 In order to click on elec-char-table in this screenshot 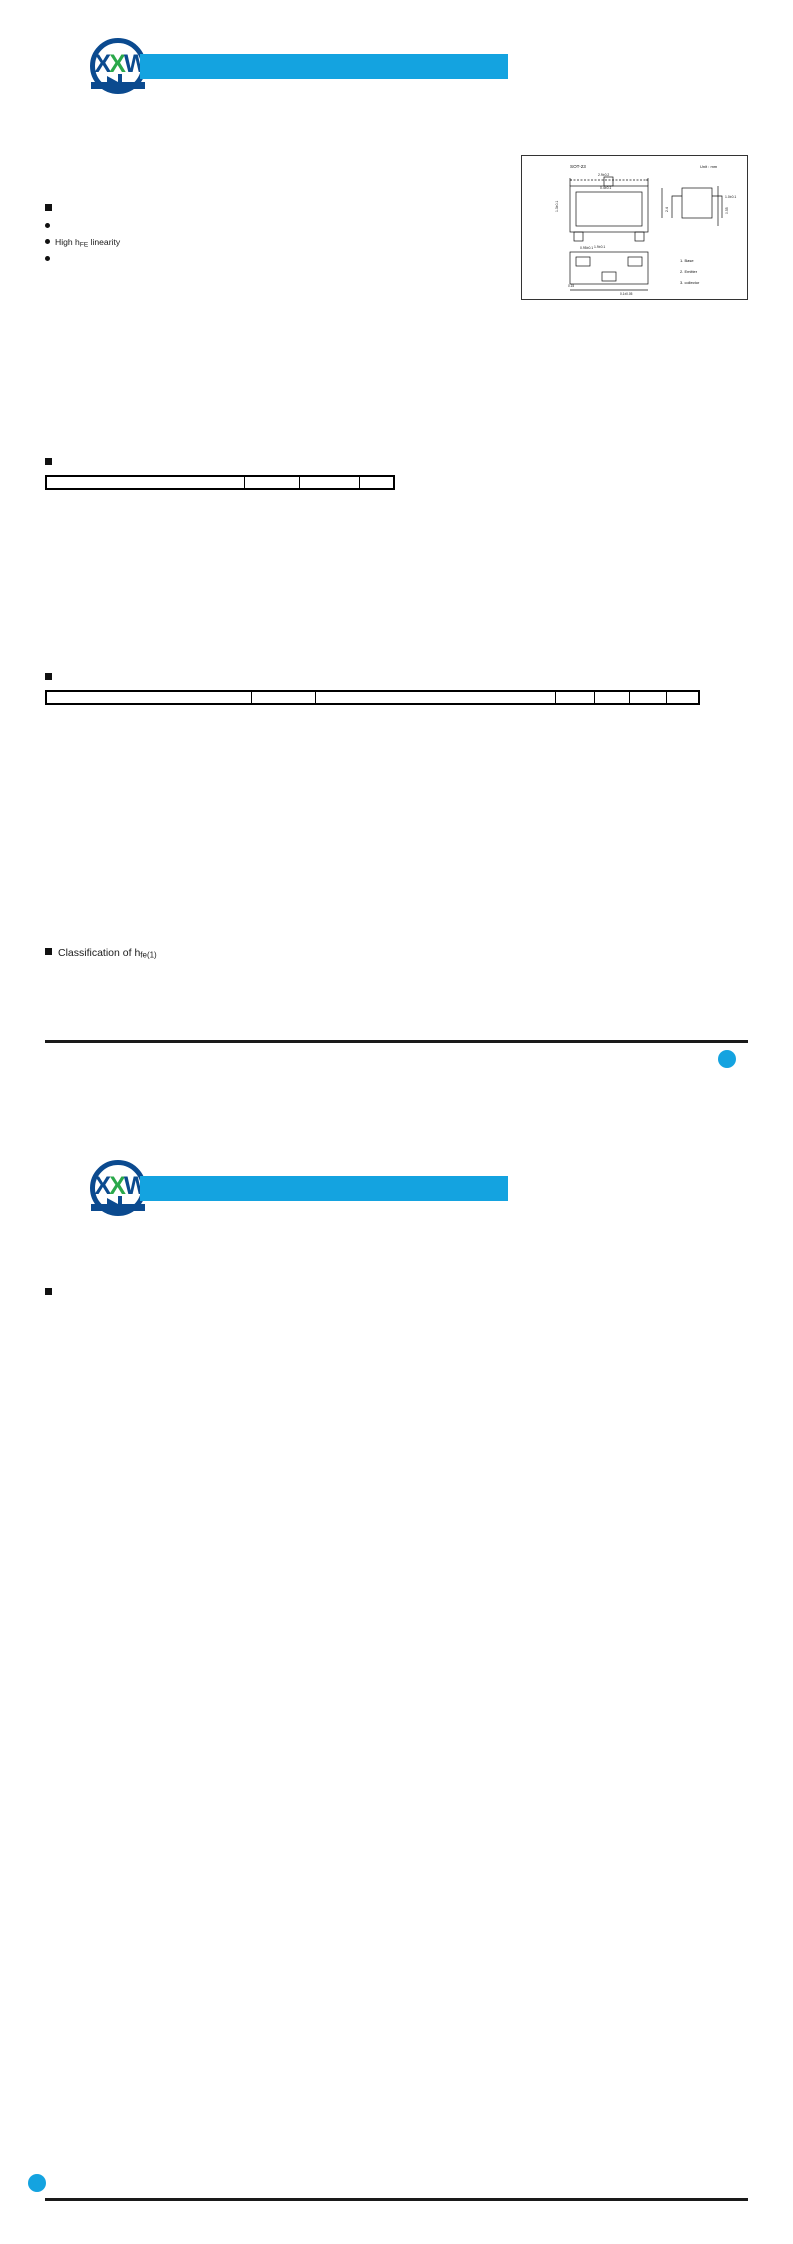, I will do `click(372, 697)`.